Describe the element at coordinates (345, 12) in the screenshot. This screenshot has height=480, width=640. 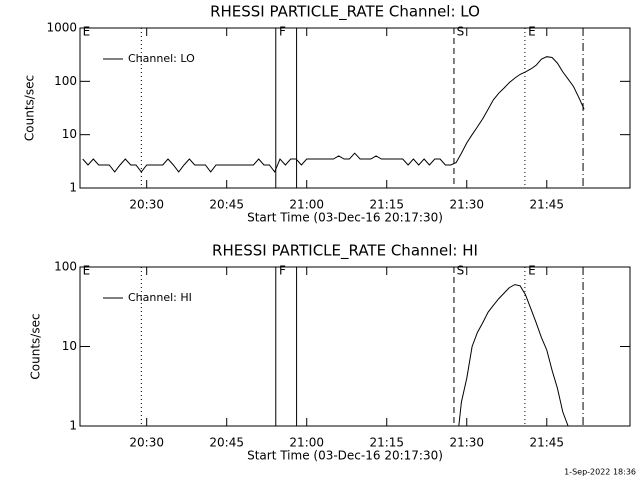
I see `chart-title: RHESSI PARTICLE_RATE Channel: LO` at that location.